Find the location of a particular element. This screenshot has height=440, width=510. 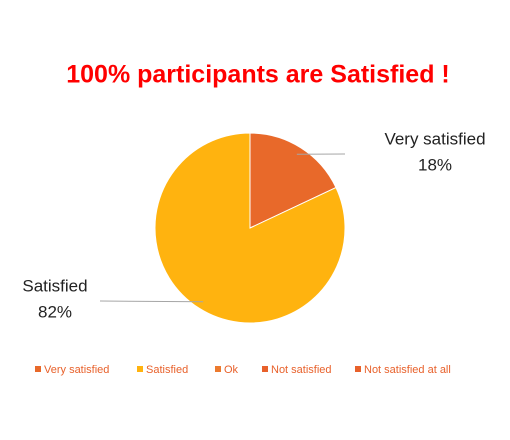

chart-title: 100% participants are Satisfied ! is located at coordinates (257, 75).